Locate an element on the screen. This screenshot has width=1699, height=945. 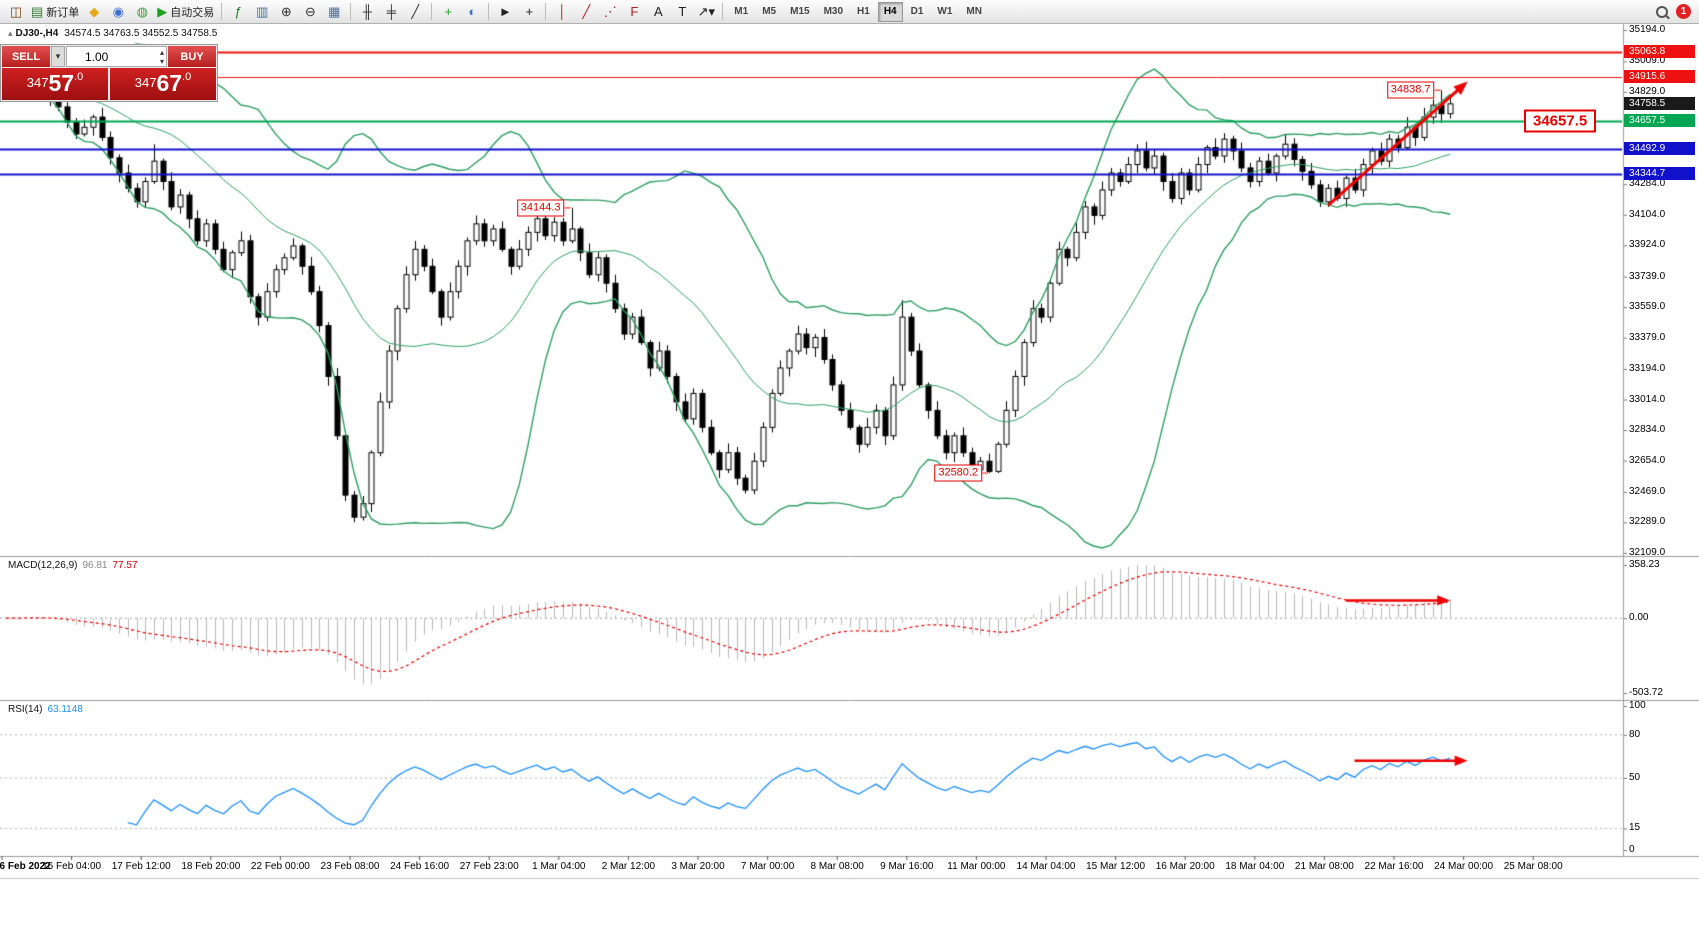
notification-badge: 1 is located at coordinates (1683, 11).